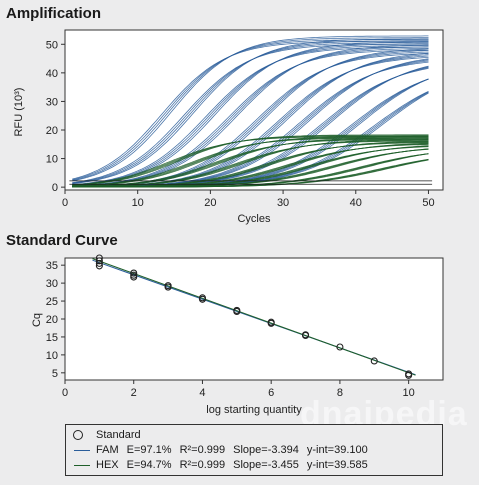 The image size is (479, 485). What do you see at coordinates (107, 465) in the screenshot?
I see `legend-hex-name: HEX` at bounding box center [107, 465].